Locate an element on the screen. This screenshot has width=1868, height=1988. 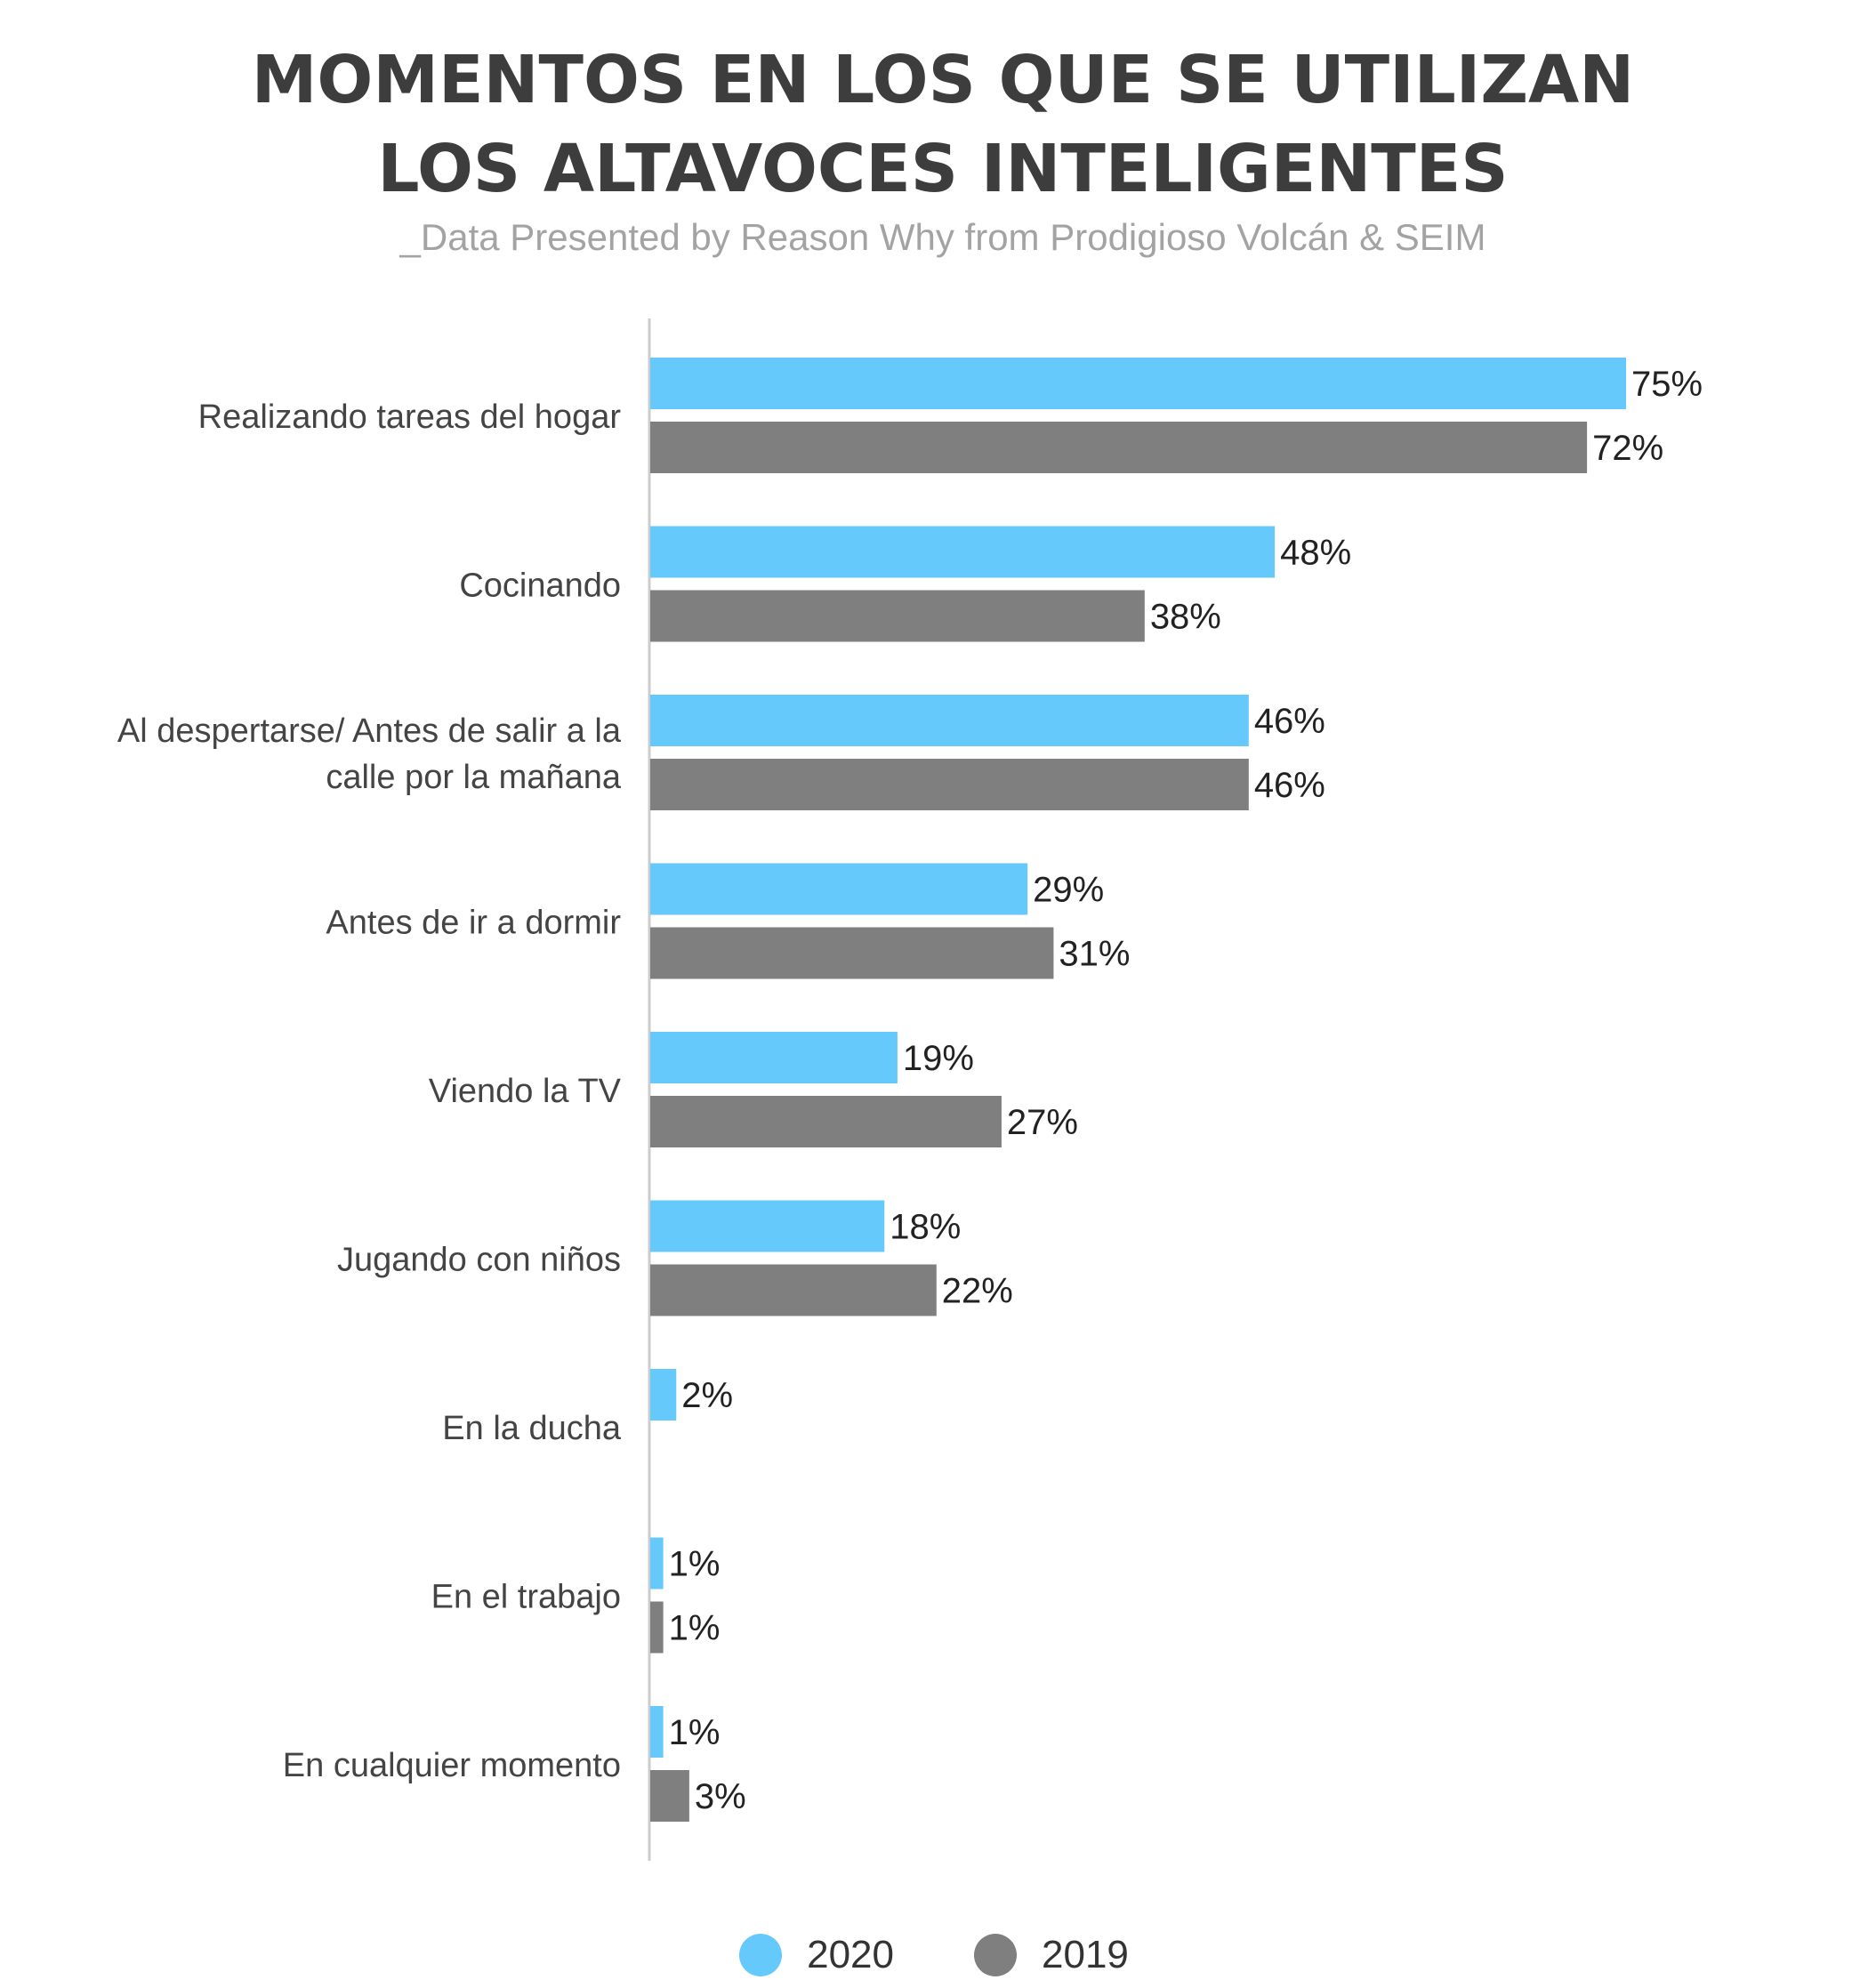
value-label-2019: 27% is located at coordinates (1042, 1122).